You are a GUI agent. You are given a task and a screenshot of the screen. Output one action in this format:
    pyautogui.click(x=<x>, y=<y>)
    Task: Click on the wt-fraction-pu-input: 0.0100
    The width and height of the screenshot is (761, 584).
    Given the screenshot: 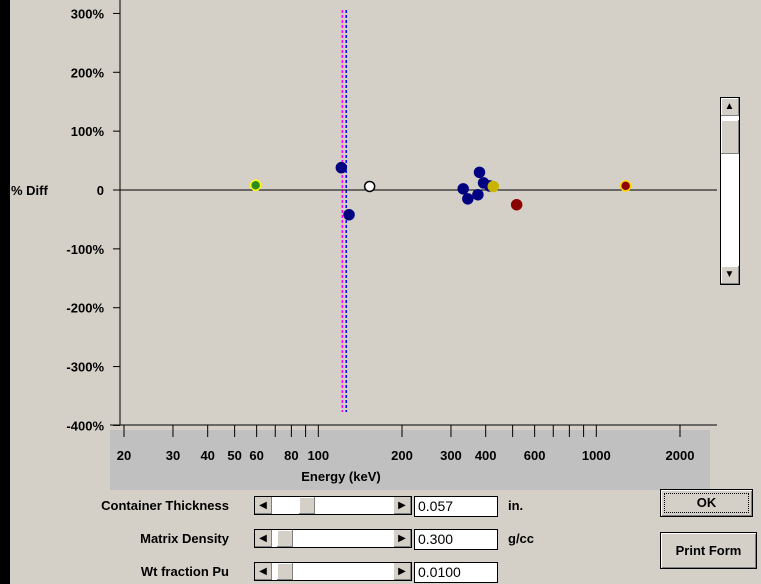 What is the action you would take?
    pyautogui.click(x=456, y=572)
    